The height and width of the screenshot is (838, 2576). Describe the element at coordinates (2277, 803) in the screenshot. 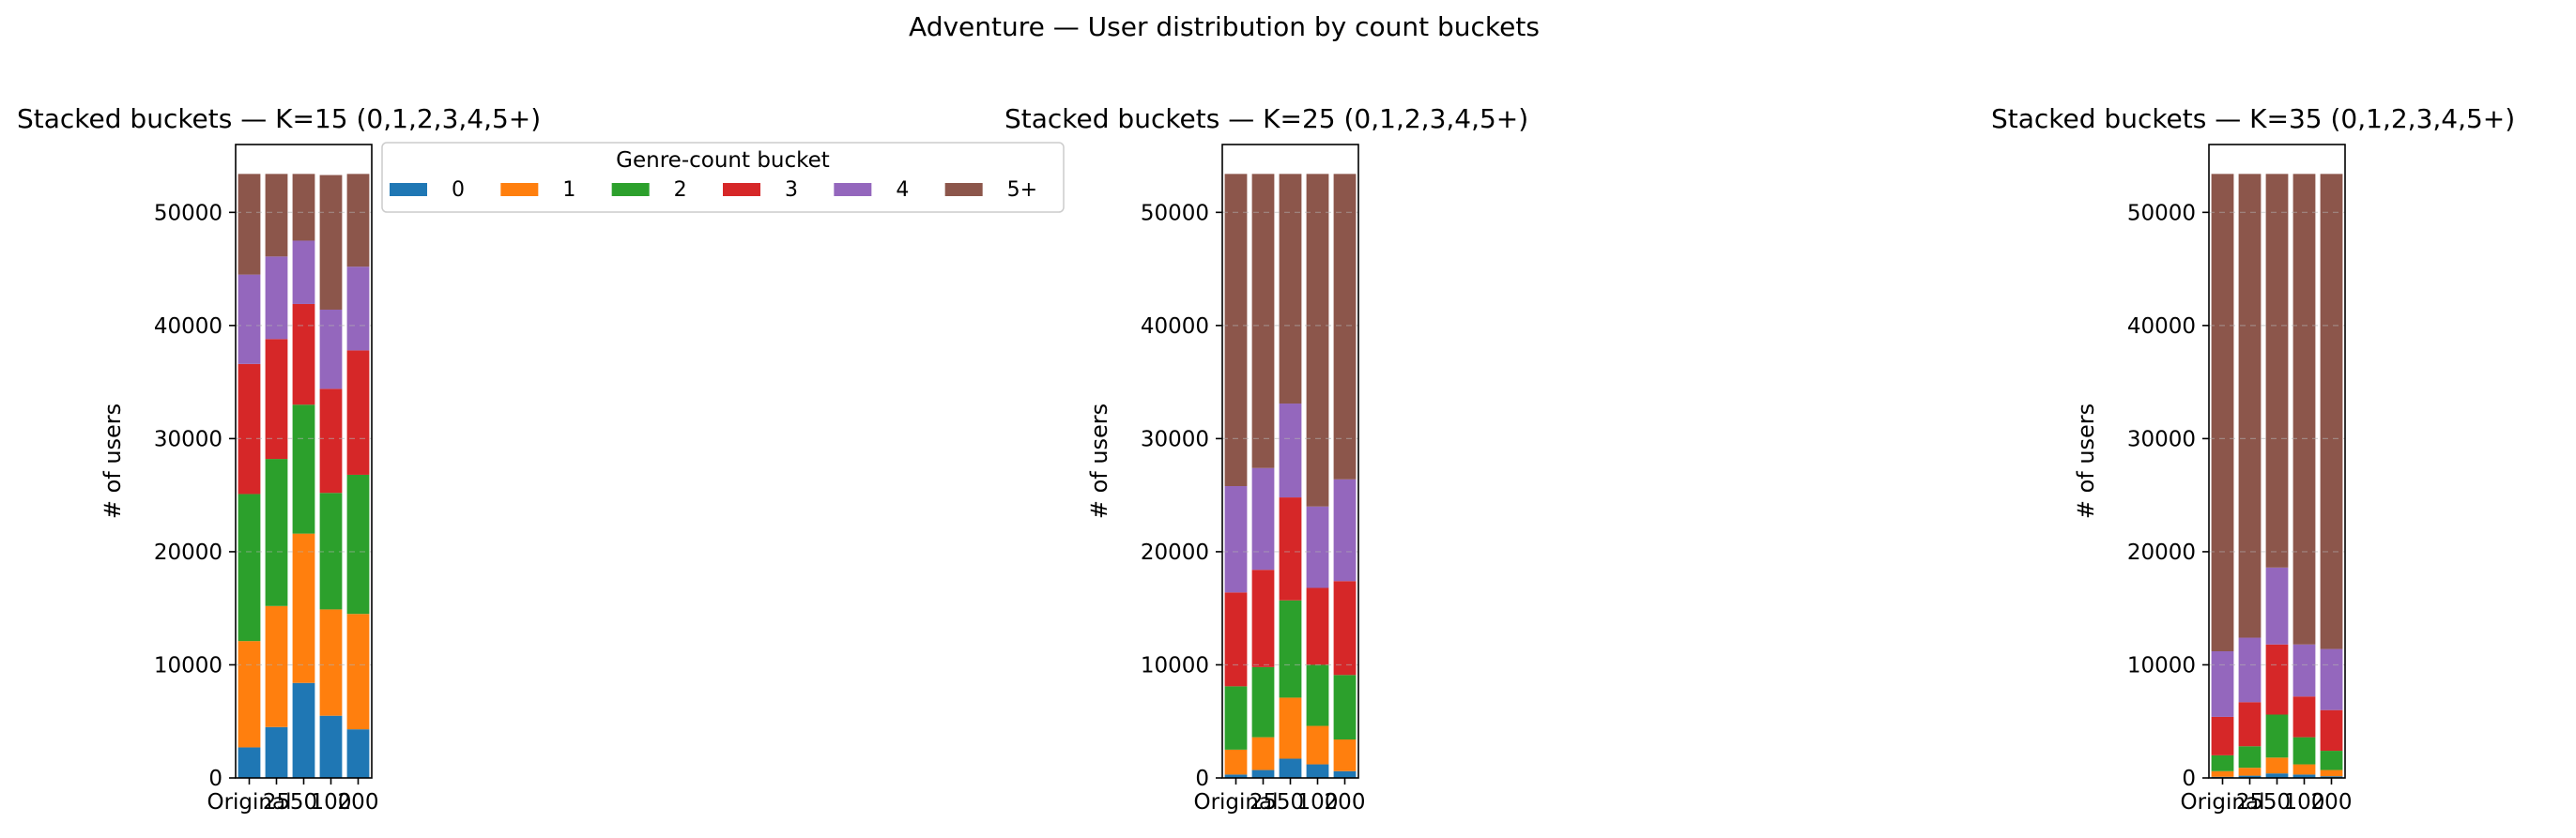

I see `x-tick-label: 50` at that location.